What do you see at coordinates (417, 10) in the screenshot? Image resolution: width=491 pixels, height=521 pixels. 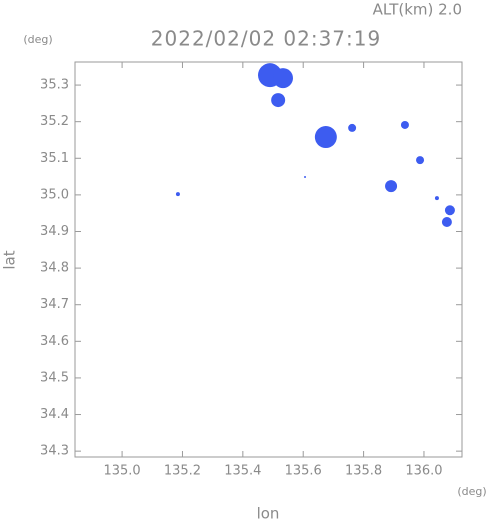 I see `altitude-label: ALT(km) 2.0` at bounding box center [417, 10].